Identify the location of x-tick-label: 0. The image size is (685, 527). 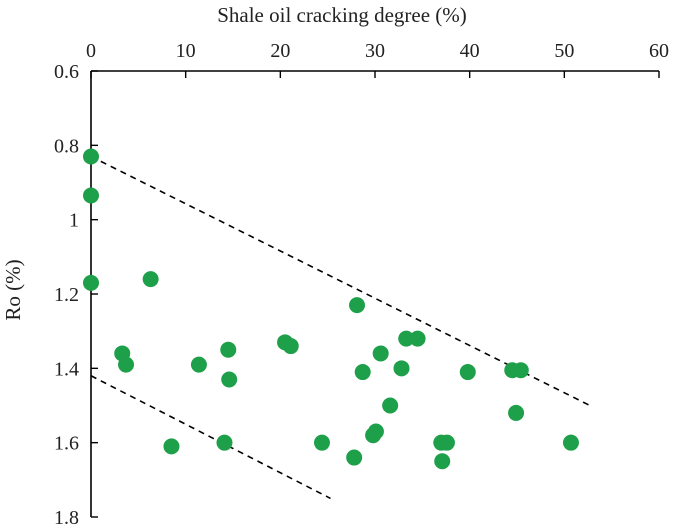
(91, 51).